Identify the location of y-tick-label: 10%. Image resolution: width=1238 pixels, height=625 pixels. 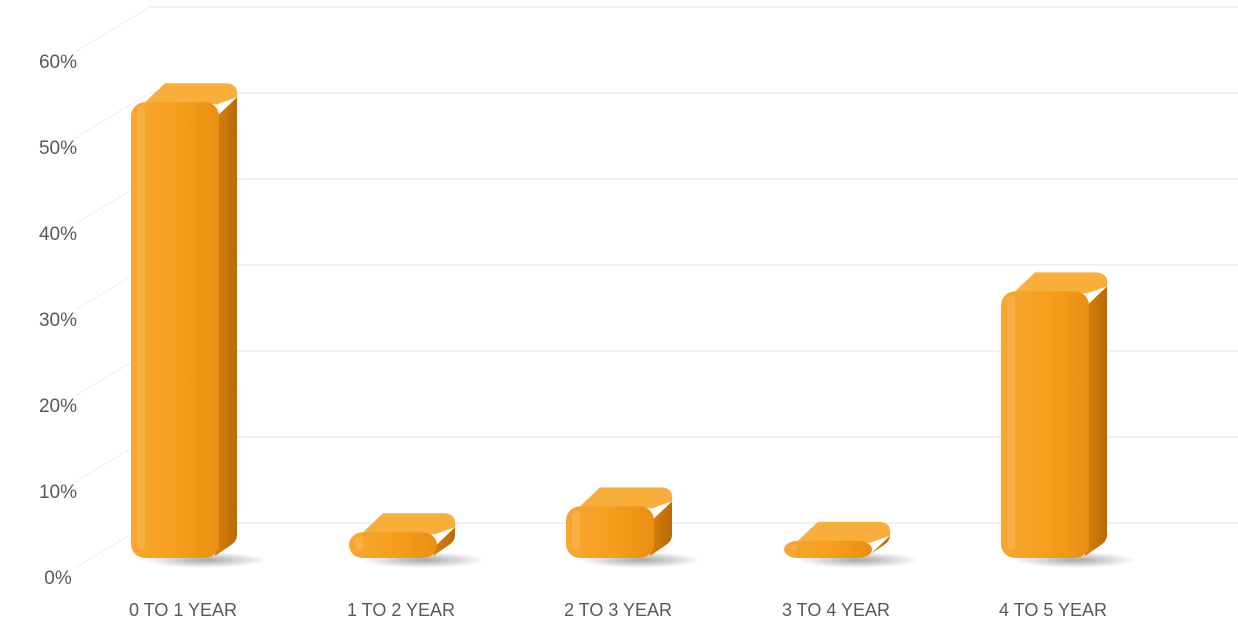
(58, 492).